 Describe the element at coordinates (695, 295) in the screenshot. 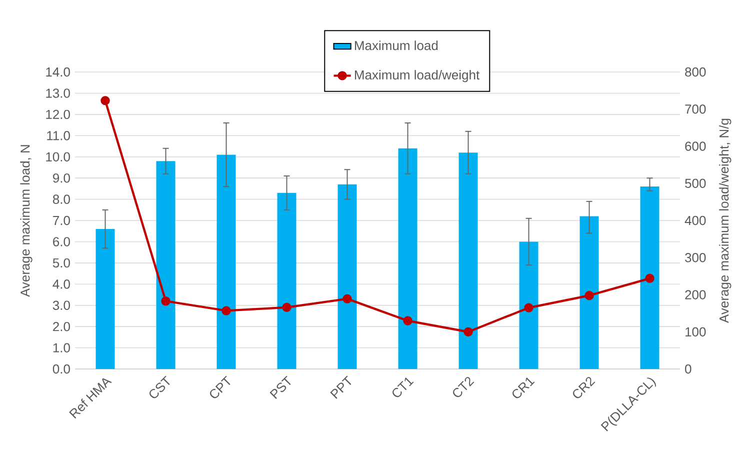

I see `y2-tick-label: 200` at that location.